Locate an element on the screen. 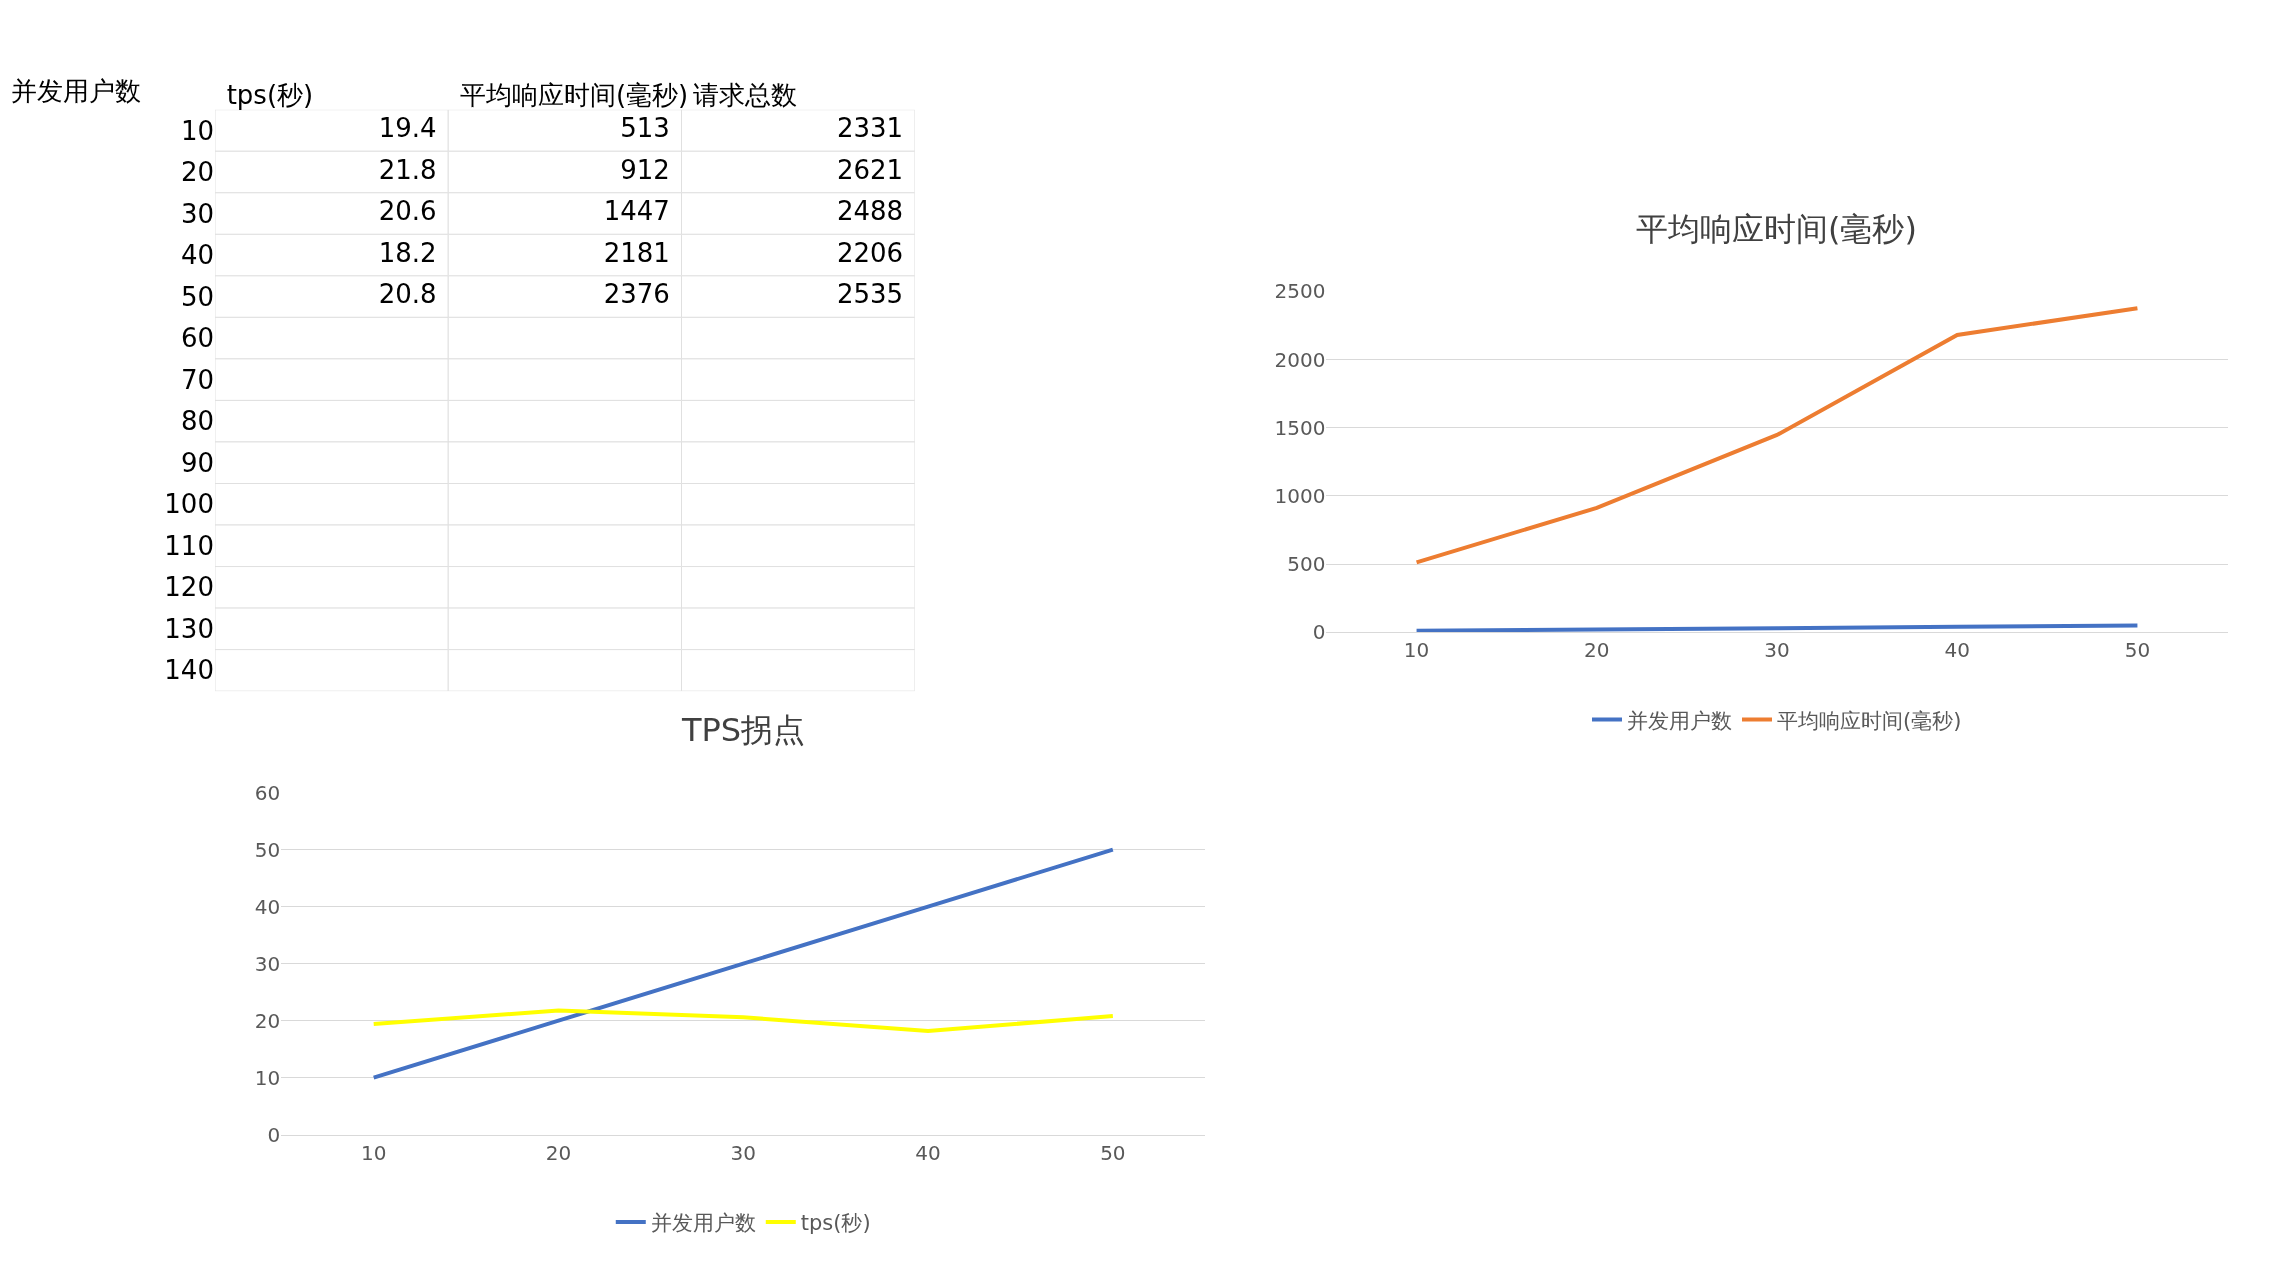 The image size is (2287, 1277). y-tick-label: 100 is located at coordinates (189, 504).